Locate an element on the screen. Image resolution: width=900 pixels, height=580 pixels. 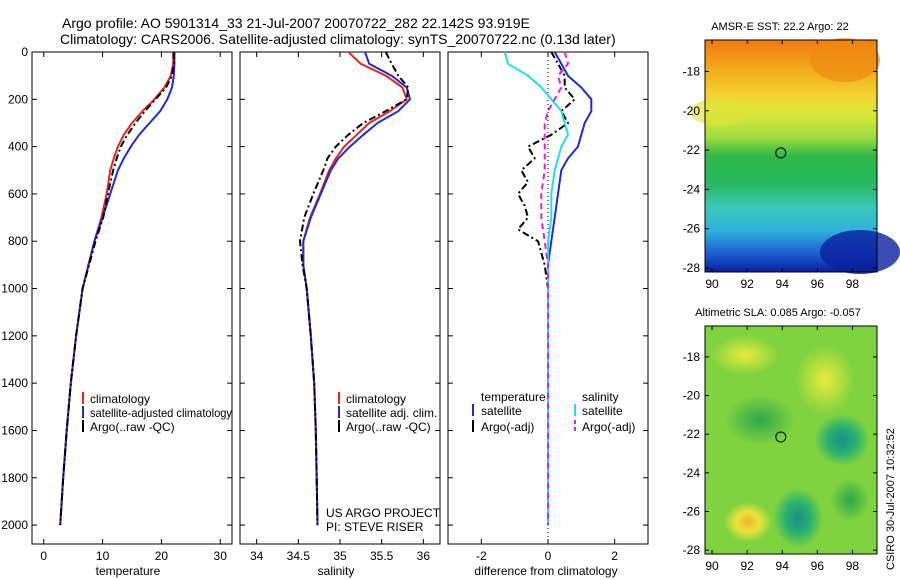
y-tick-label: 0 is located at coordinates (24, 52).